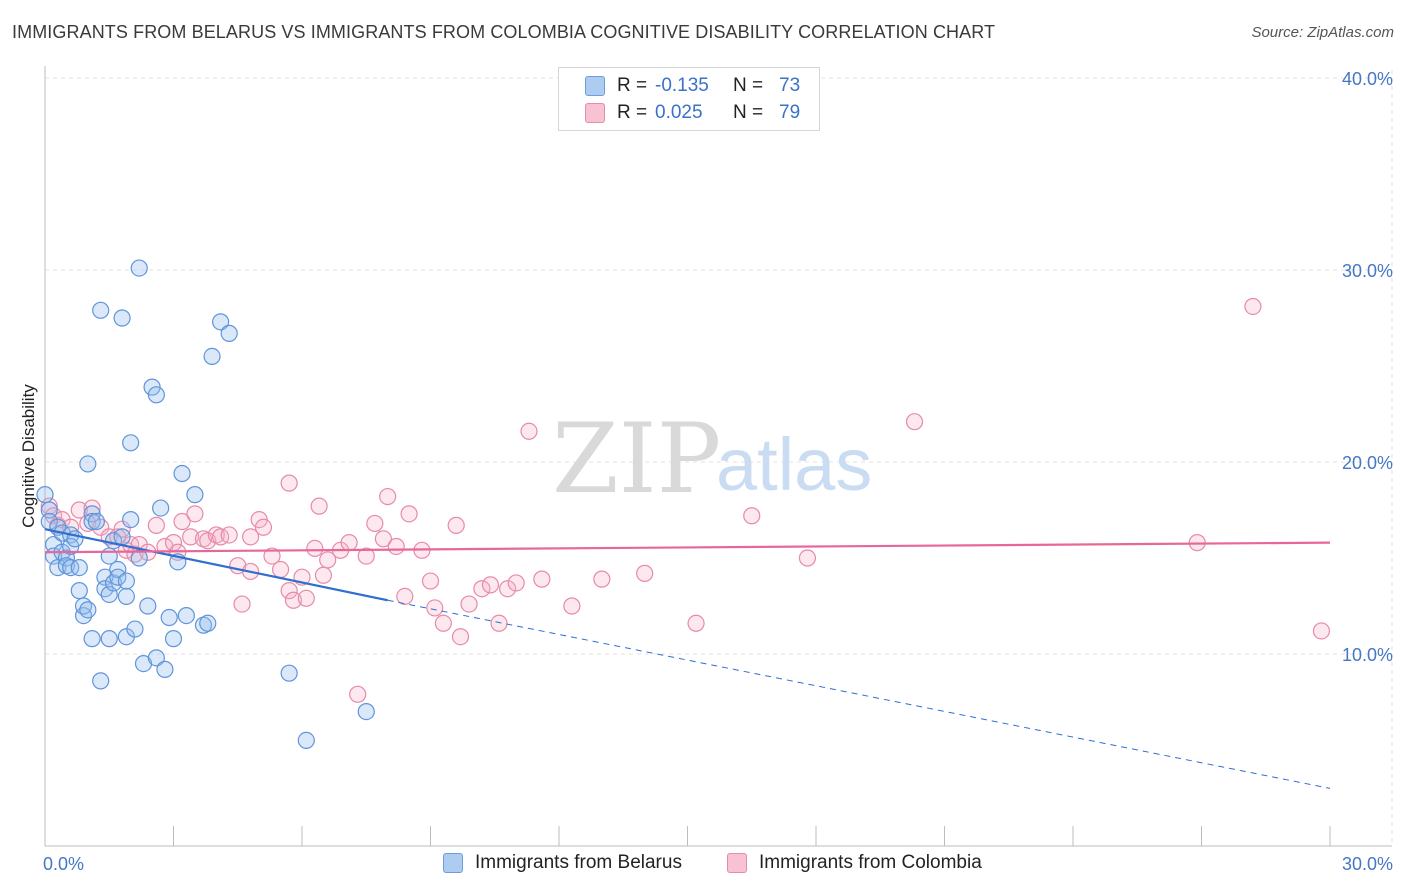 This screenshot has height=892, width=1406. I want to click on legend-item-colombia: Immigrants from Colombia, so click(854, 863).